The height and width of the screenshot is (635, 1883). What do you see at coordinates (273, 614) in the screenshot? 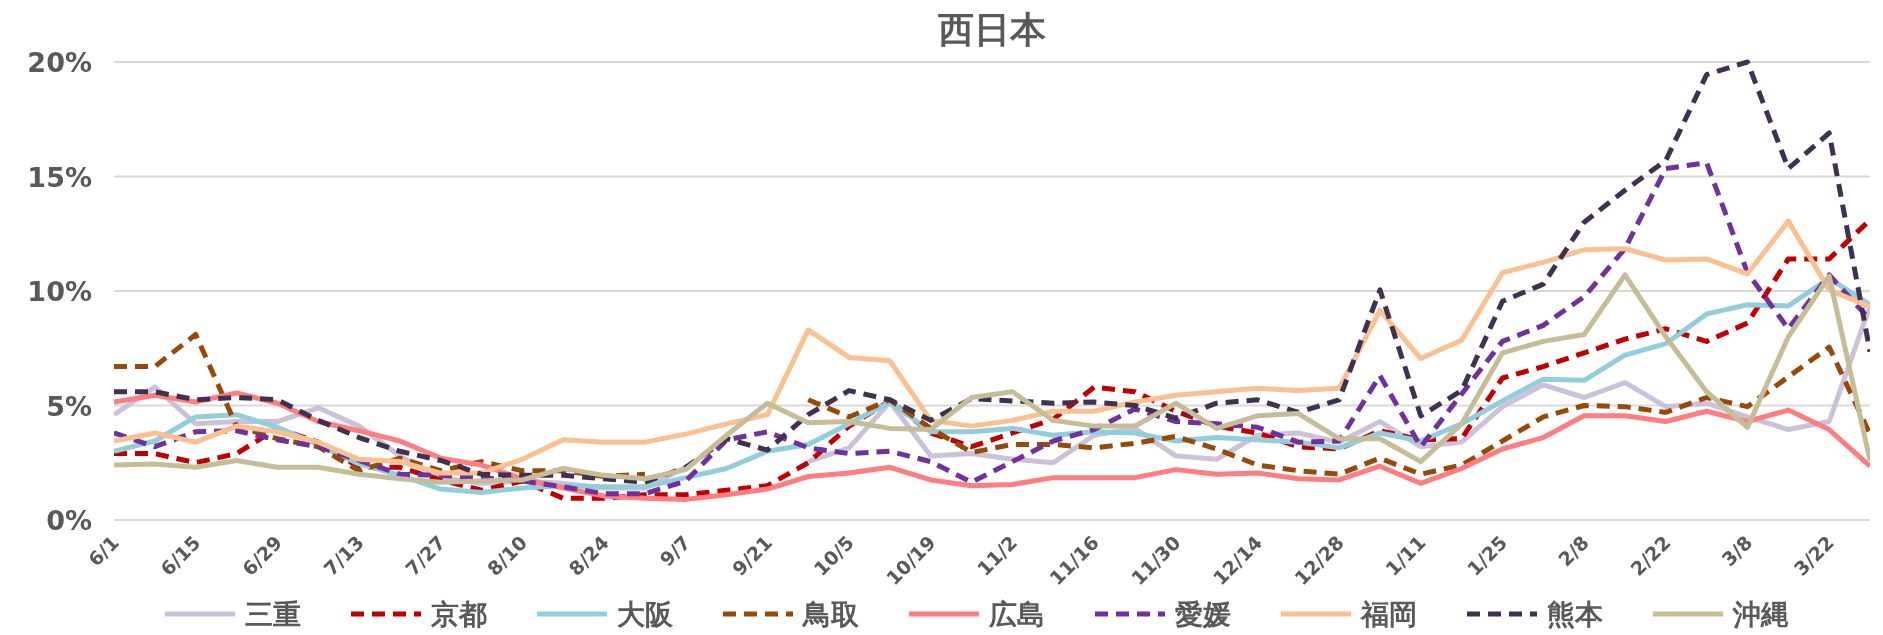
I see `legend-label: 三重` at bounding box center [273, 614].